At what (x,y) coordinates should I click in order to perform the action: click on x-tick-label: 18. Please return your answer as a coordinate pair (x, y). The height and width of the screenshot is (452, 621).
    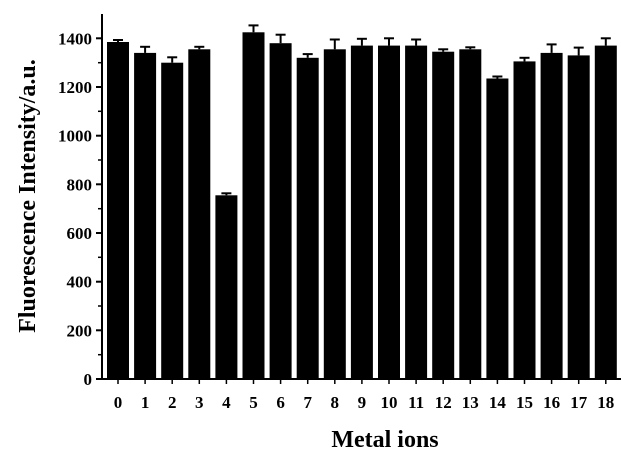
    Looking at the image, I should click on (605, 402).